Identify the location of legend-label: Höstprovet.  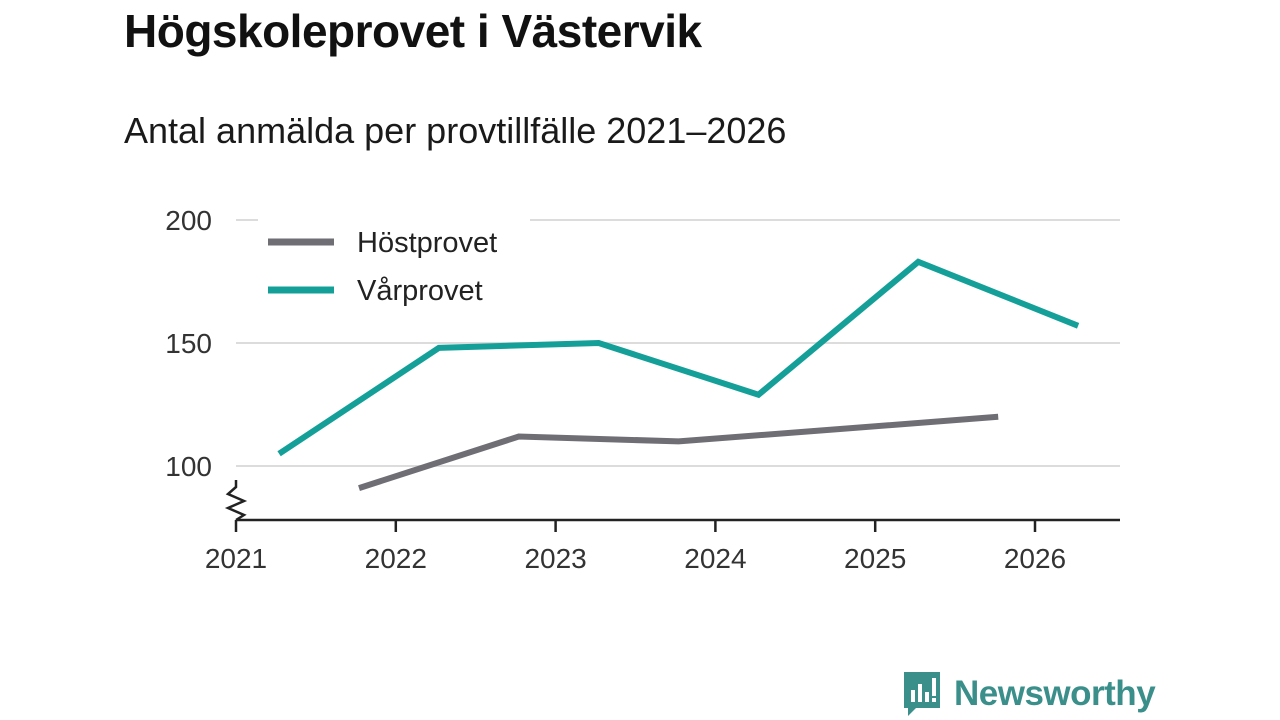
(427, 243).